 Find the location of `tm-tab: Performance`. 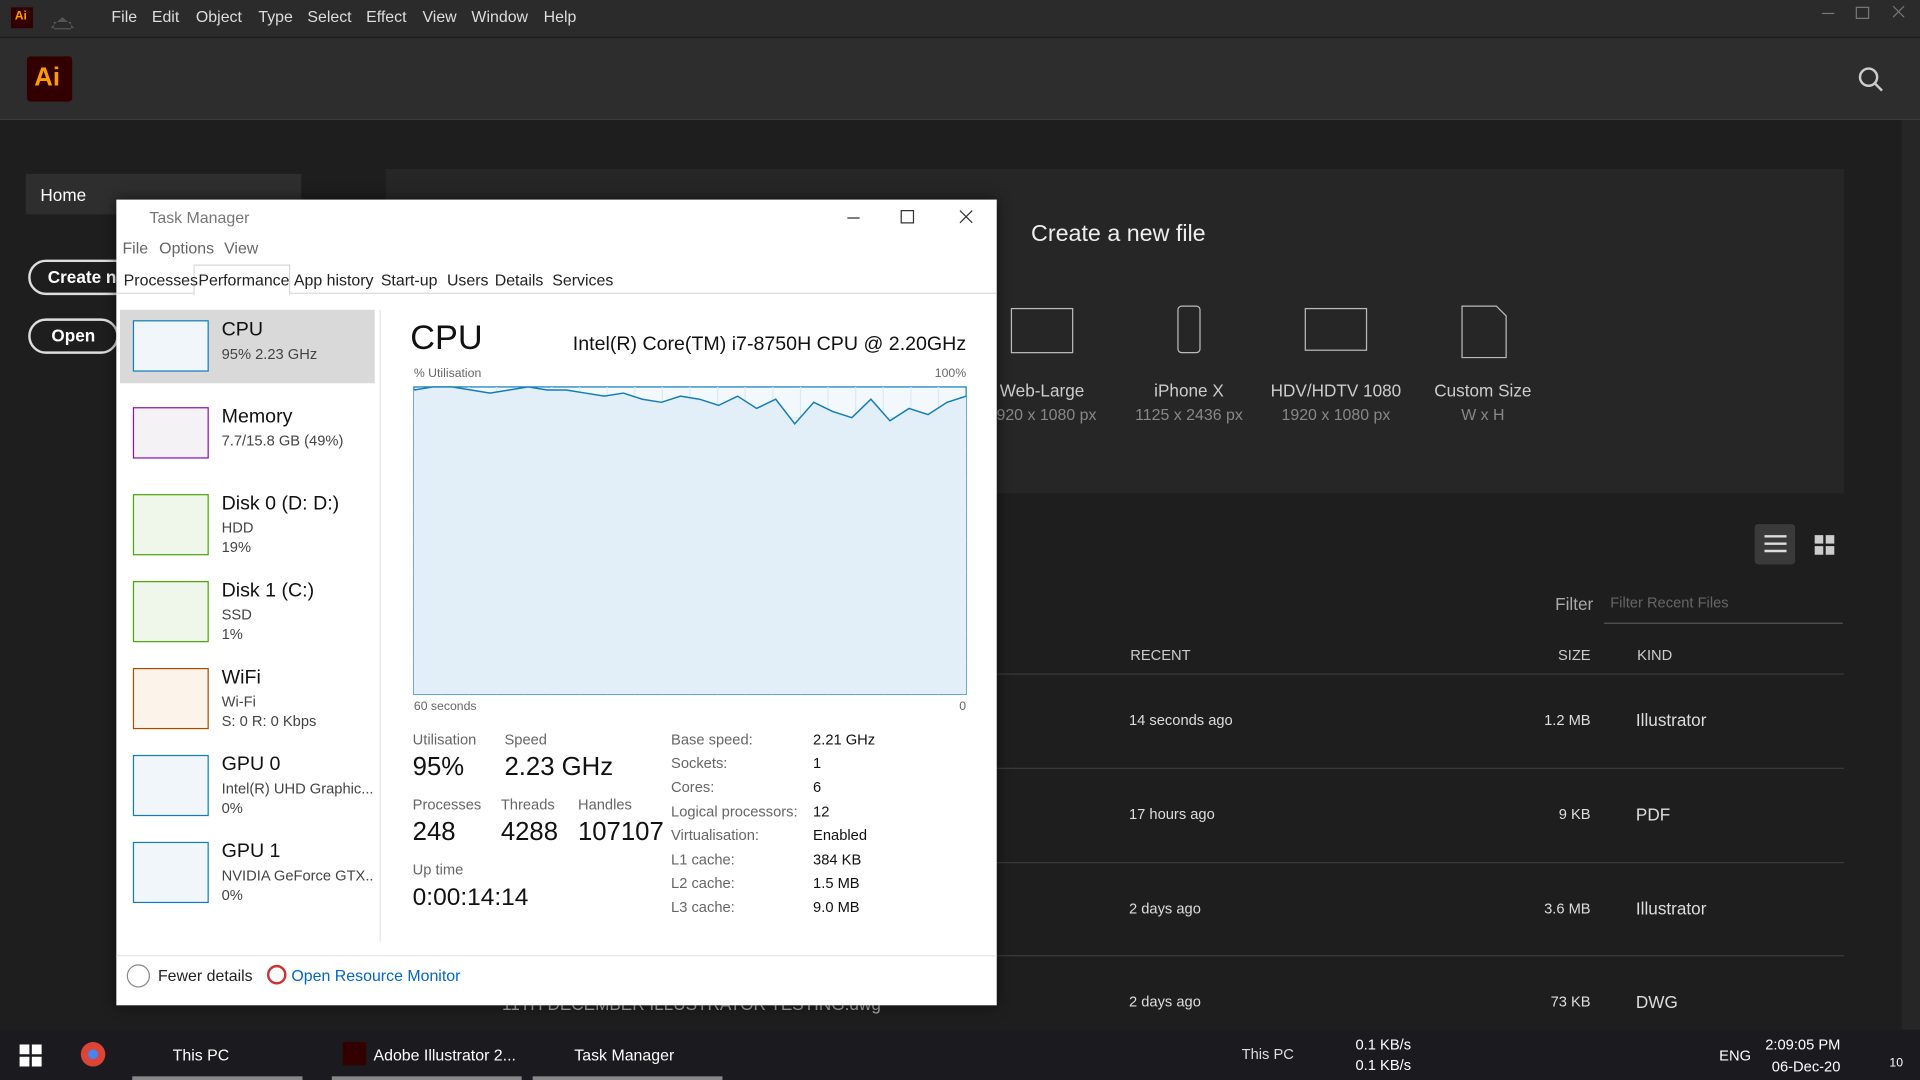

tm-tab: Performance is located at coordinates (244, 280).